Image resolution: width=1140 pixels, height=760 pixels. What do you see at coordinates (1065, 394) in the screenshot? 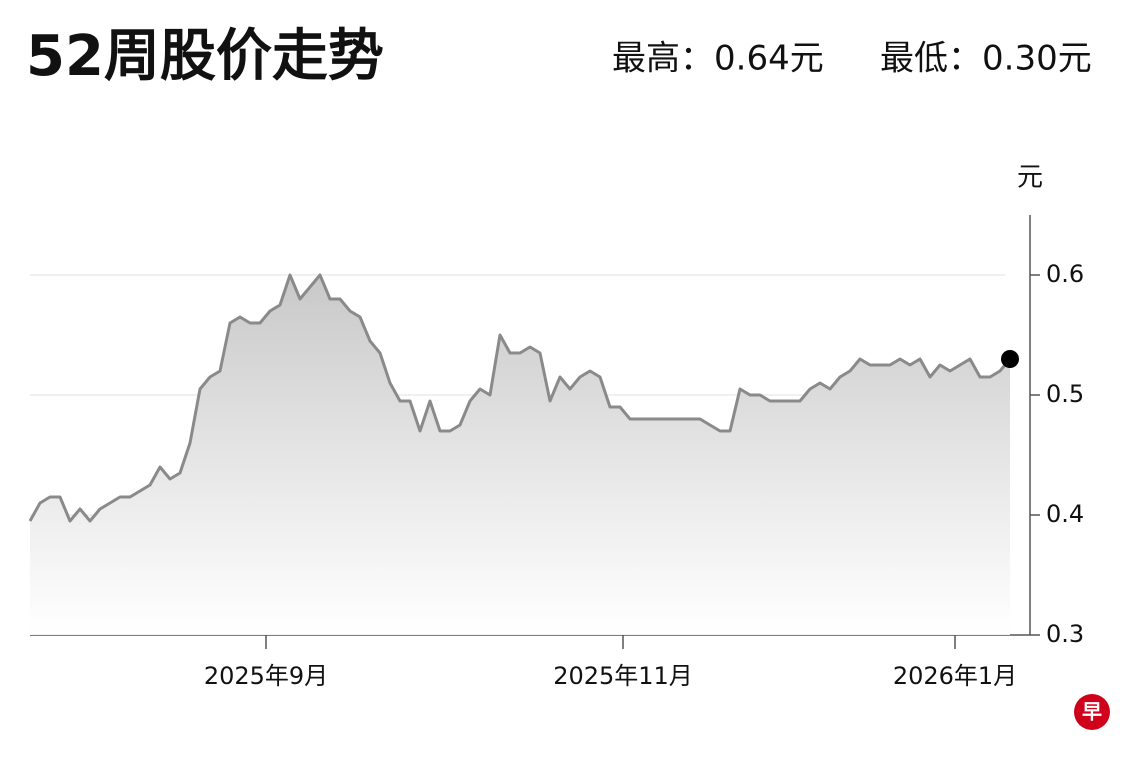
I see `y-tick-label: 0.5` at bounding box center [1065, 394].